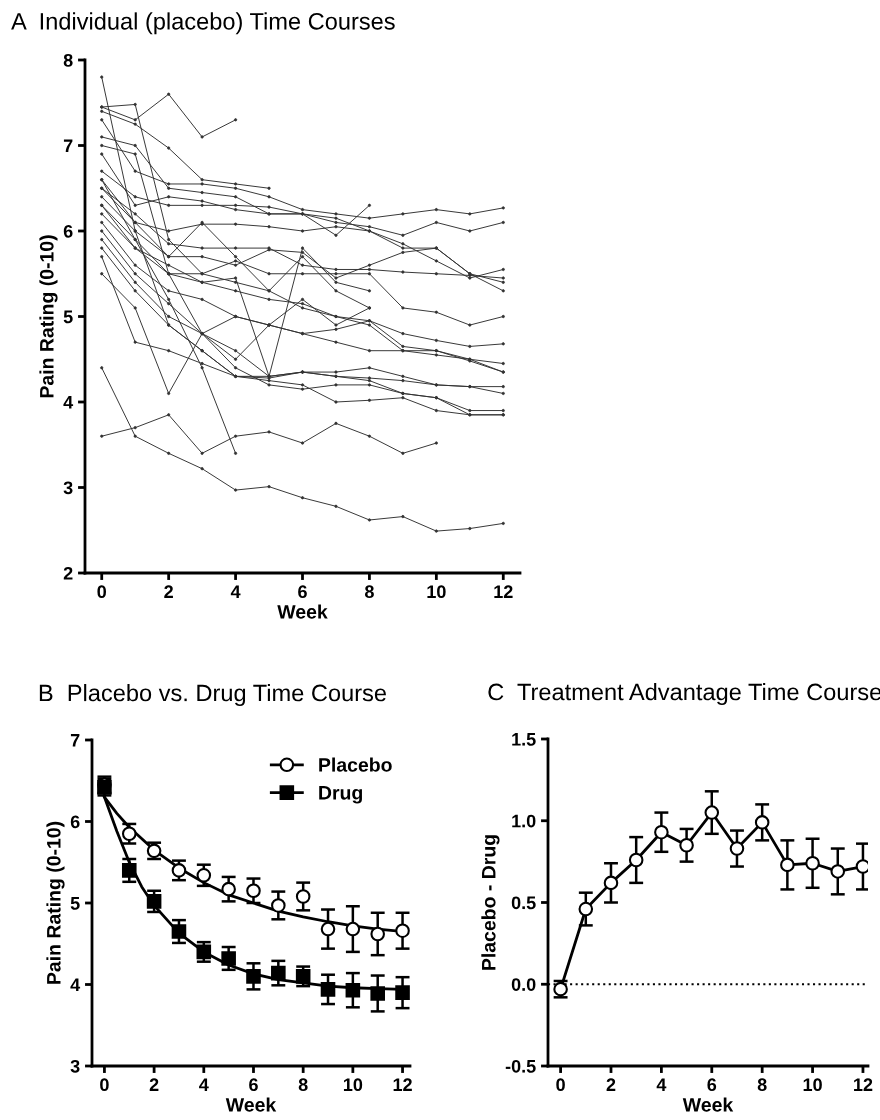 This screenshot has height=1120, width=880. What do you see at coordinates (523, 984) in the screenshot?
I see `y-tick-label: 0.0` at bounding box center [523, 984].